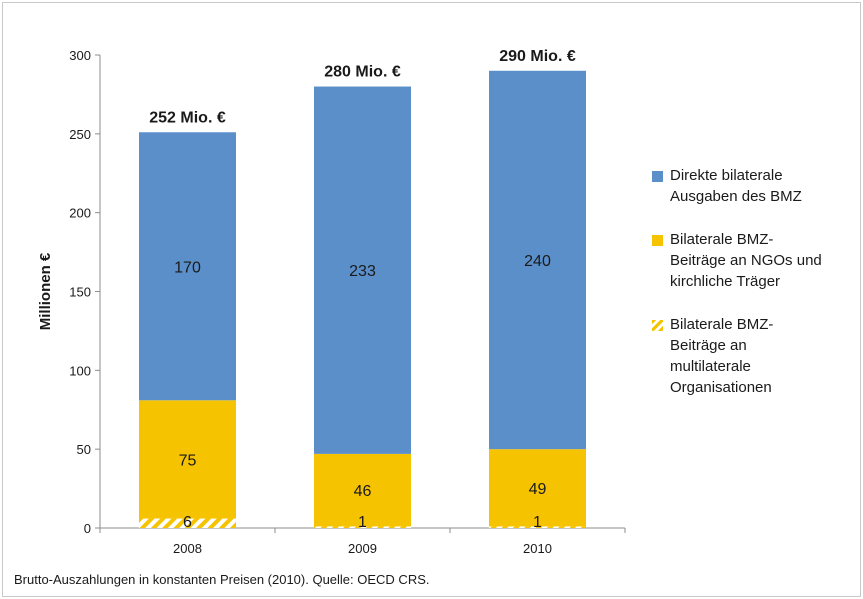  What do you see at coordinates (362, 548) in the screenshot?
I see `x-tick-label: 2009` at bounding box center [362, 548].